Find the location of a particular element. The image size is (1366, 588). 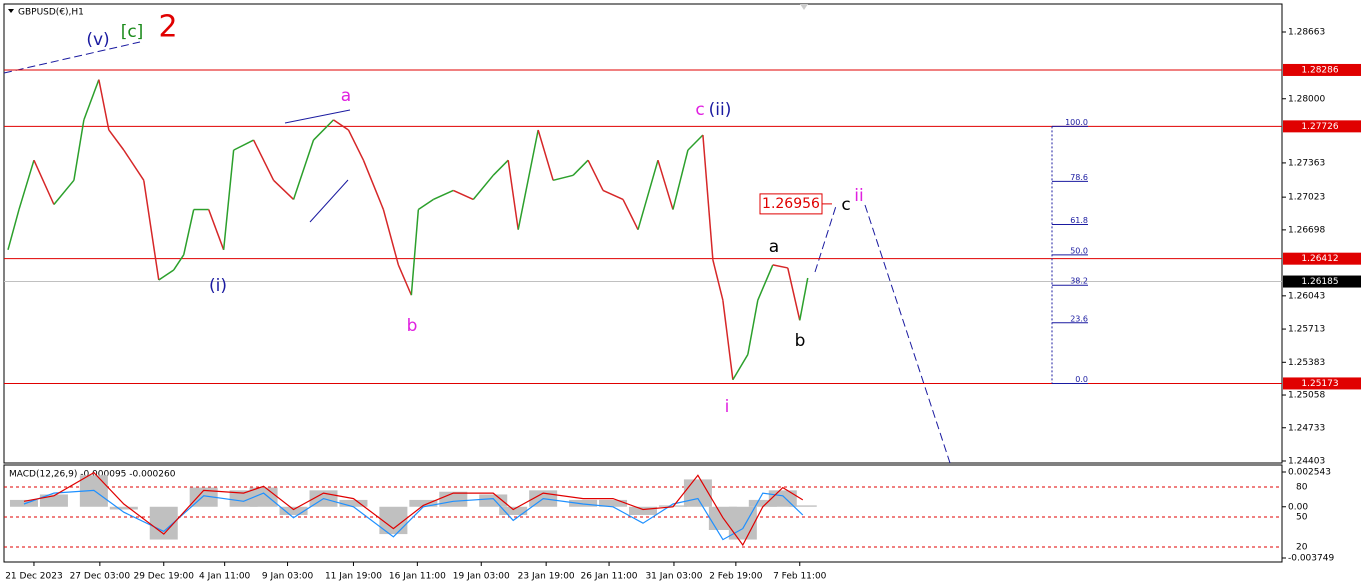

y-tick-label: 0.00 is located at coordinates (1298, 507).